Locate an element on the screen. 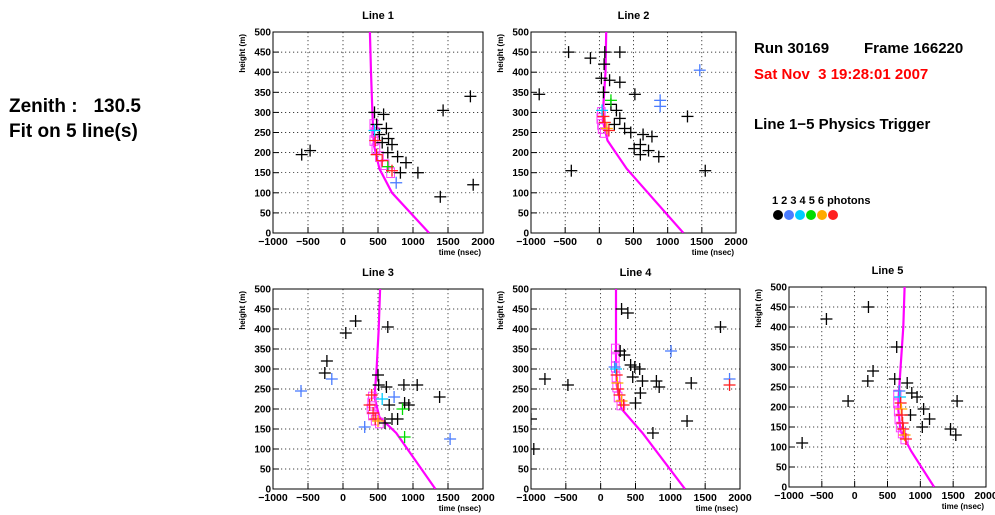 The image size is (995, 515). y-axis-label: height (m) is located at coordinates (500, 53).